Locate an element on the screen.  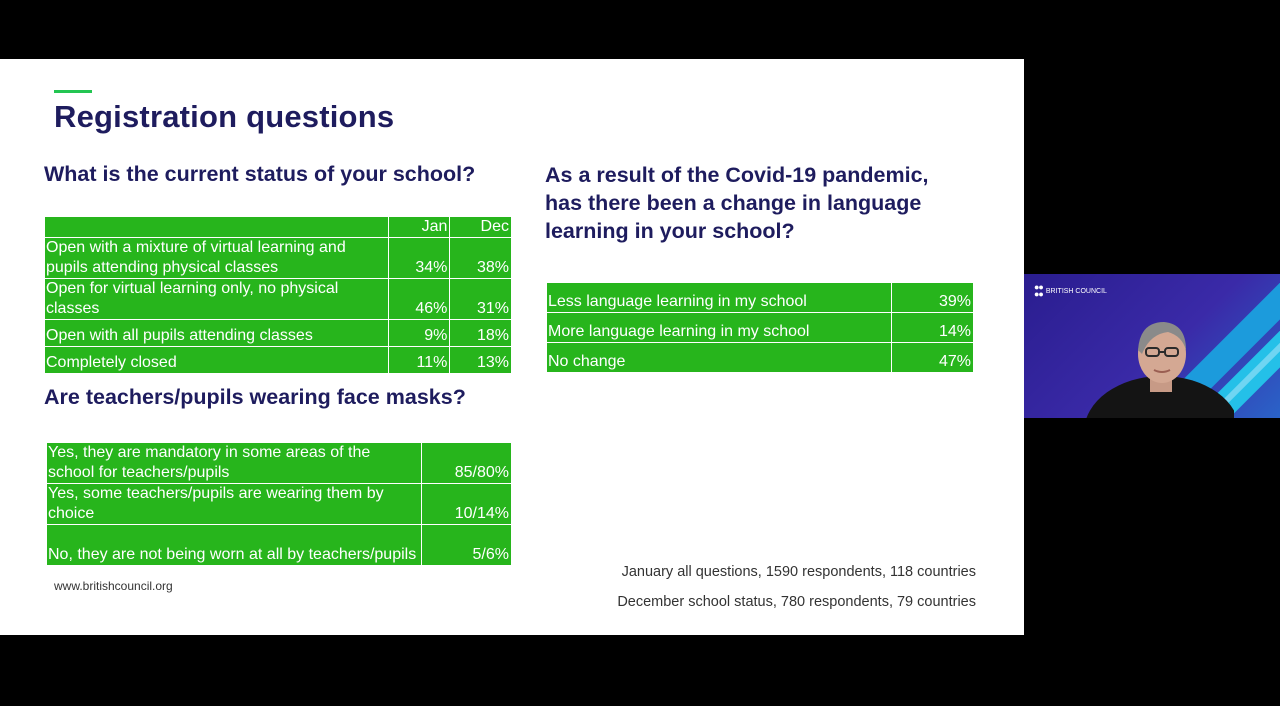
row-jan-value: 11% is located at coordinates (419, 360).